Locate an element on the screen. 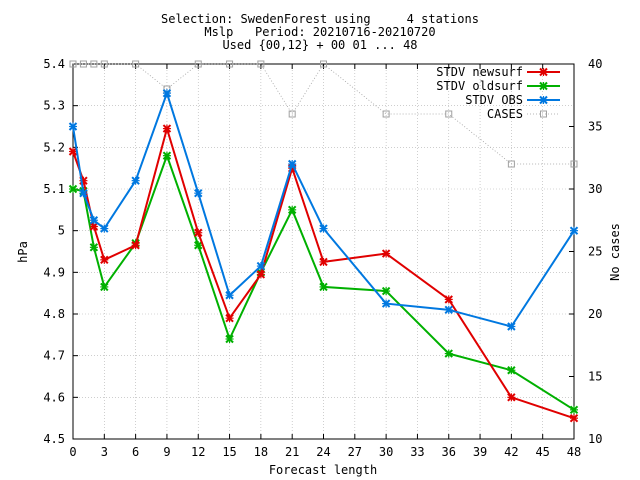 The height and width of the screenshot is (480, 640). legend-marker-stdv-newsurf is located at coordinates (543, 72).